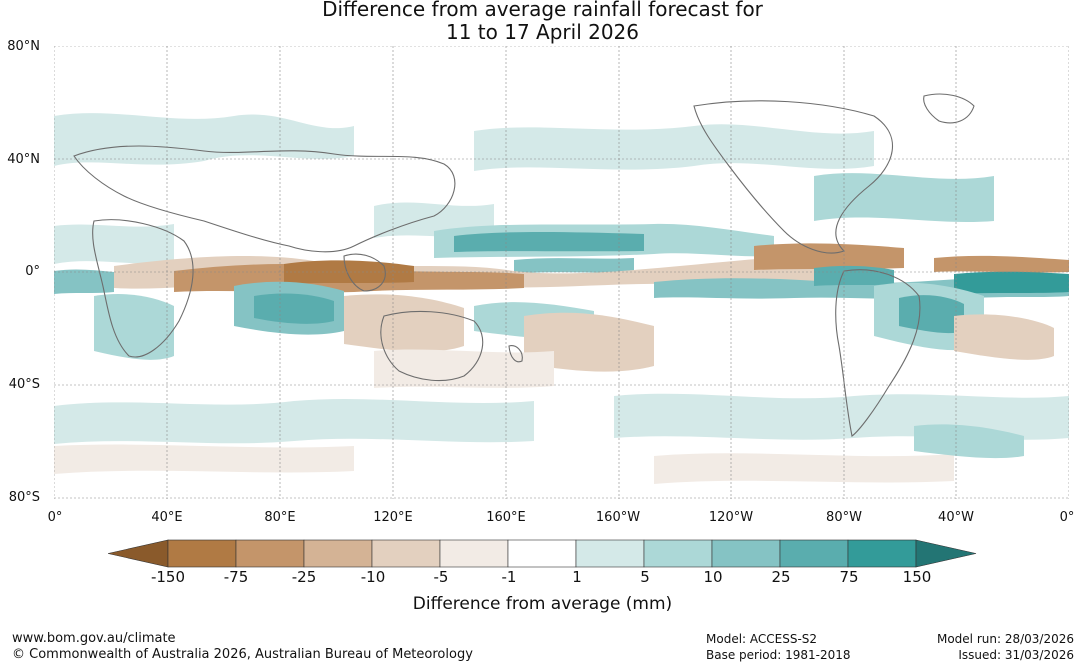  What do you see at coordinates (1005, 639) in the screenshot?
I see `footer-model-run: Model run: 28/03/2026` at bounding box center [1005, 639].